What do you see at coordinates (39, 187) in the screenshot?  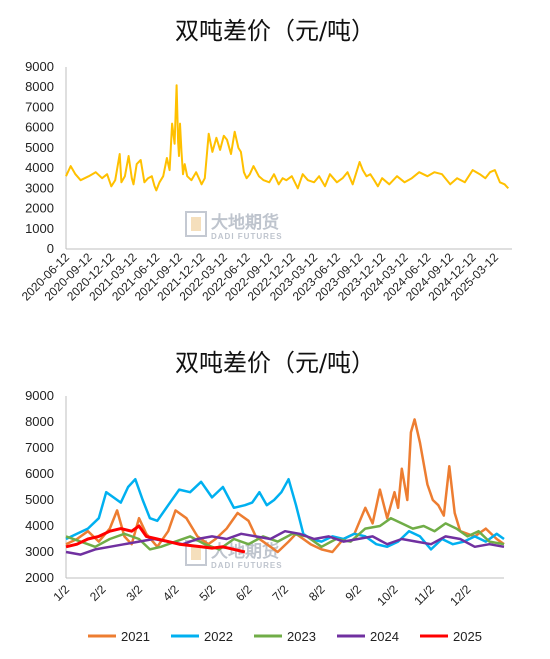 I see `top-y-tick-label: 3000` at bounding box center [39, 187].